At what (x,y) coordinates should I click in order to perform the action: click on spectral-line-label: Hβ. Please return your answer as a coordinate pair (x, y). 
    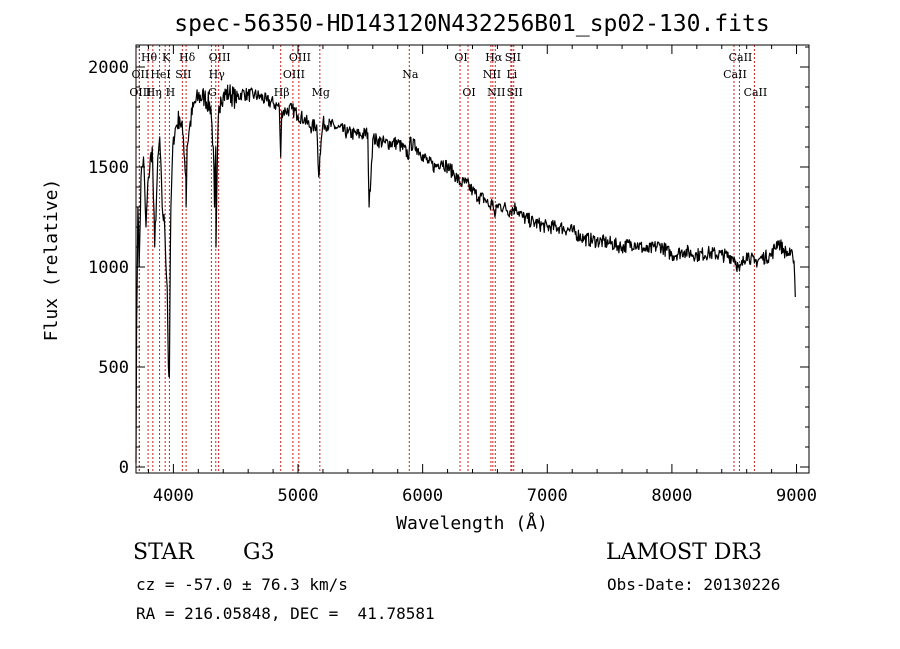
    Looking at the image, I should click on (282, 92).